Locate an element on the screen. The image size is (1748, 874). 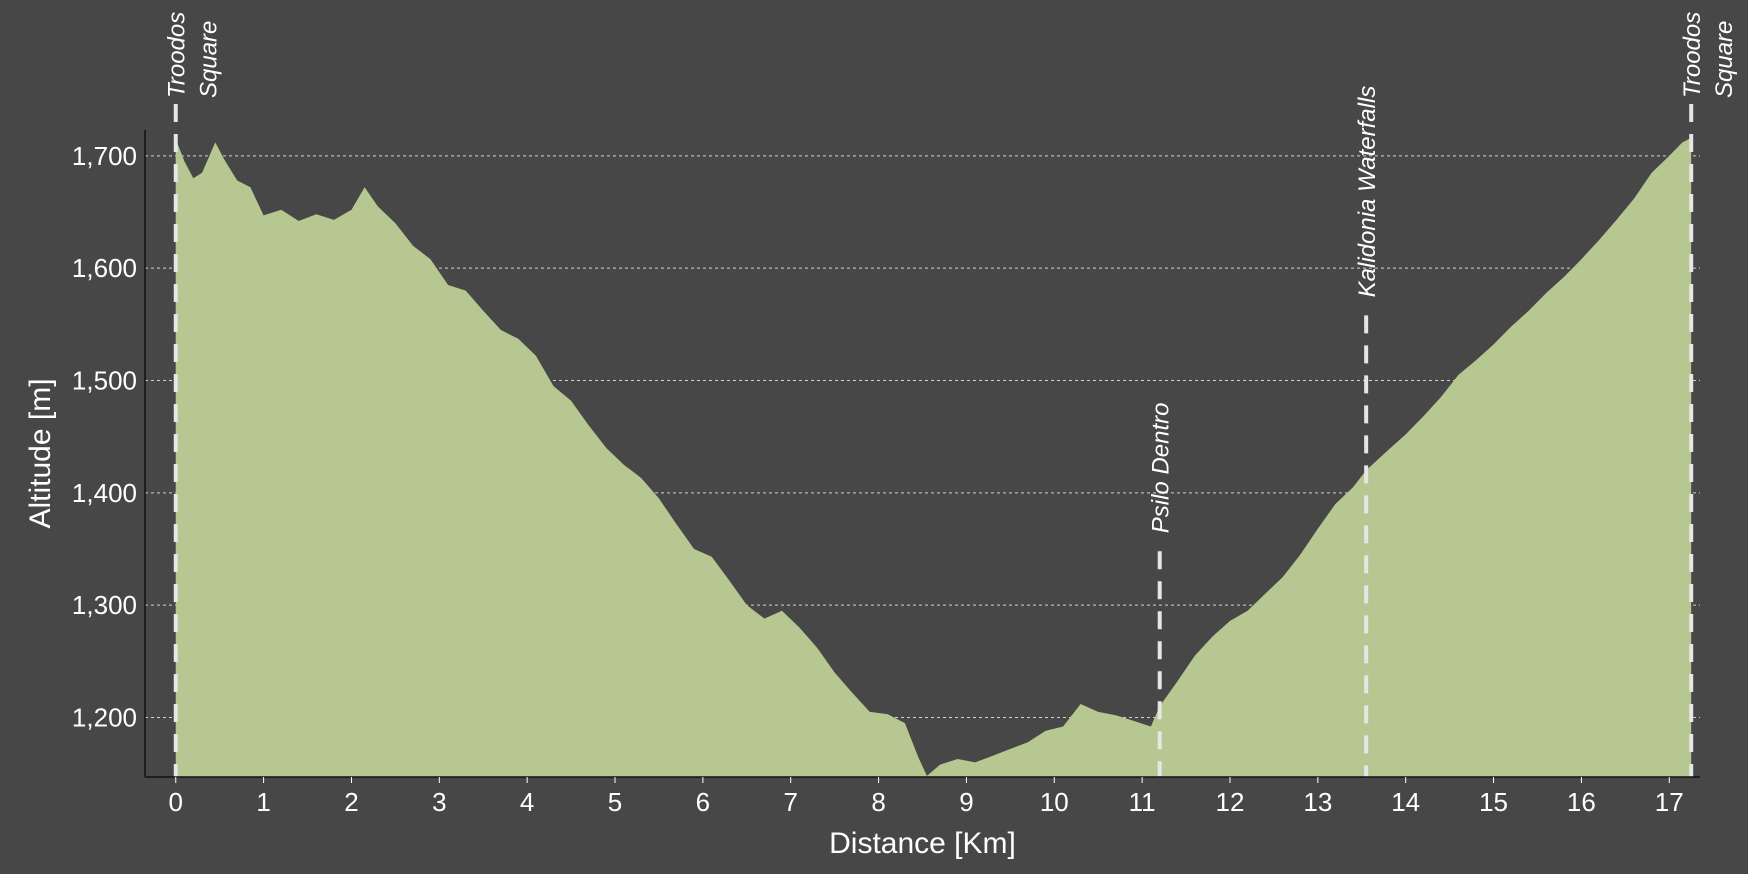
x-tick-label-17: 17 is located at coordinates (1669, 802).